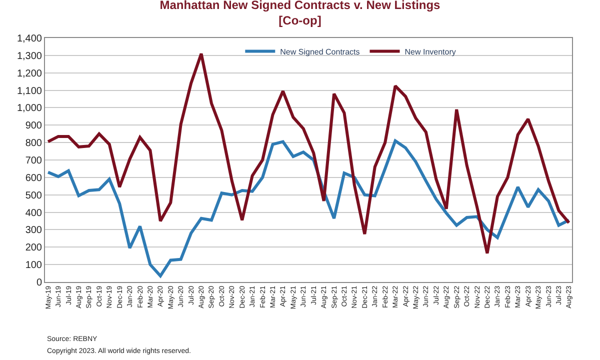 Image resolution: width=600 pixels, height=360 pixels. What do you see at coordinates (33, 126) in the screenshot?
I see `y-tick-label: 900` at bounding box center [33, 126].